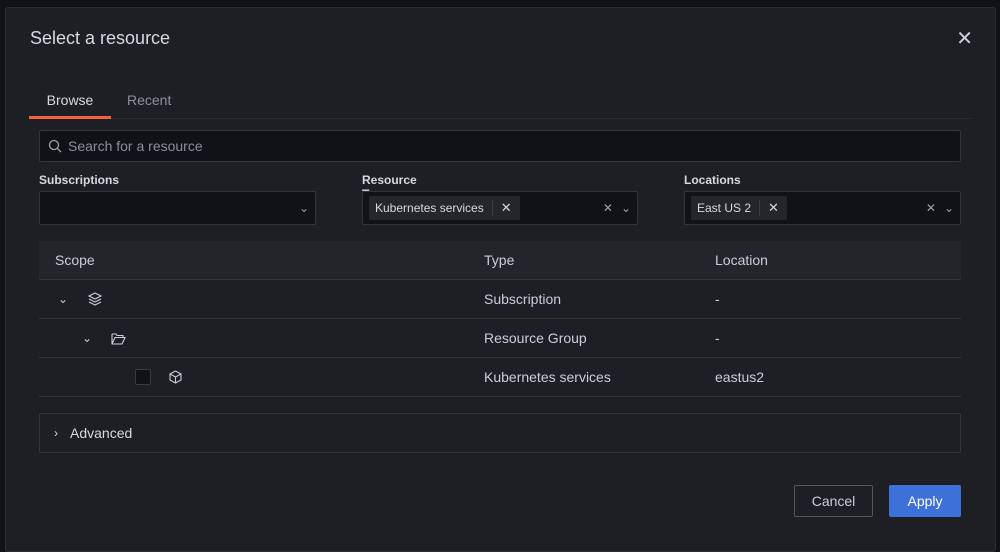 This screenshot has height=552, width=1000. Describe the element at coordinates (925, 501) in the screenshot. I see `apply-button: Apply` at that location.